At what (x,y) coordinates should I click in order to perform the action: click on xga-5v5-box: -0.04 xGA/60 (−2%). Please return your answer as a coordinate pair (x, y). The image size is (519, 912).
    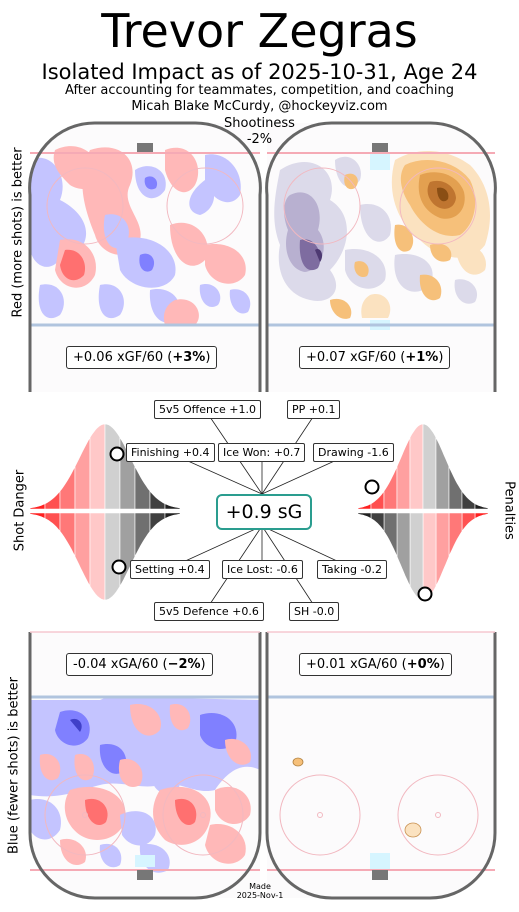
    Looking at the image, I should click on (139, 664).